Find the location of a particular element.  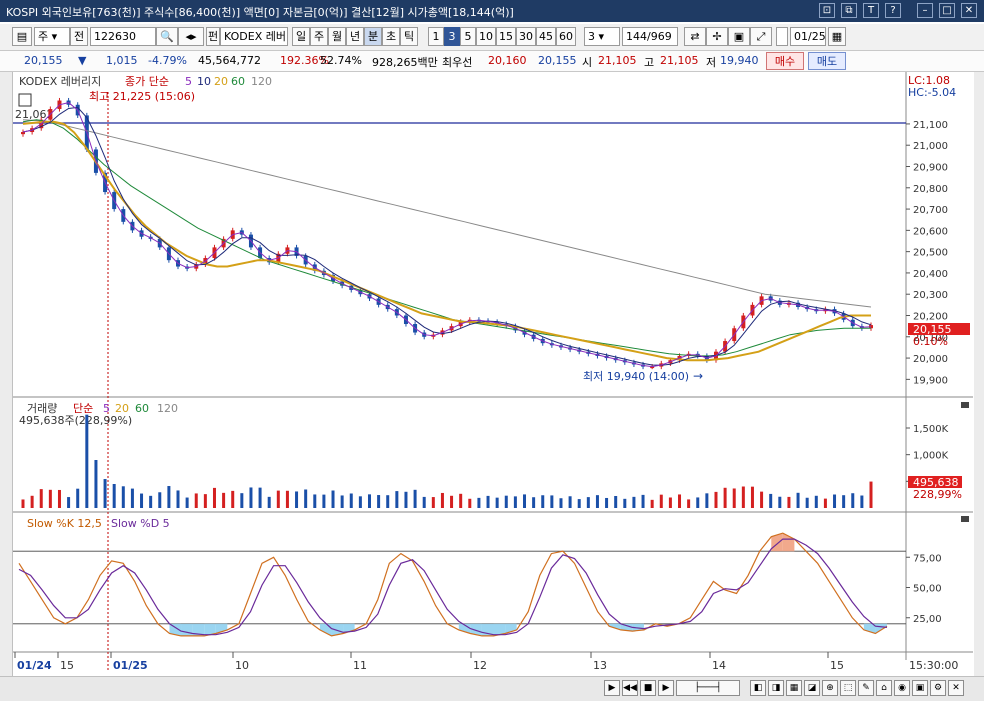

overbought-shade is located at coordinates (788, 542).